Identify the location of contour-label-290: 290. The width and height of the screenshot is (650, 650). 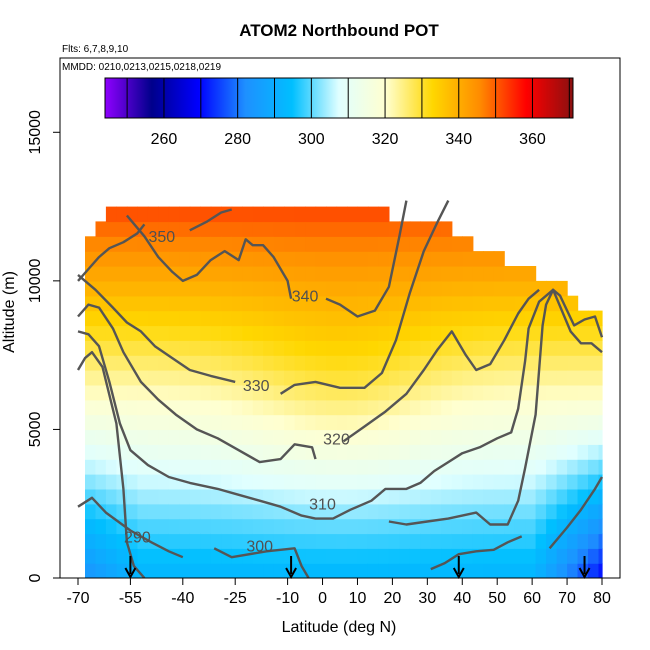
(137, 537).